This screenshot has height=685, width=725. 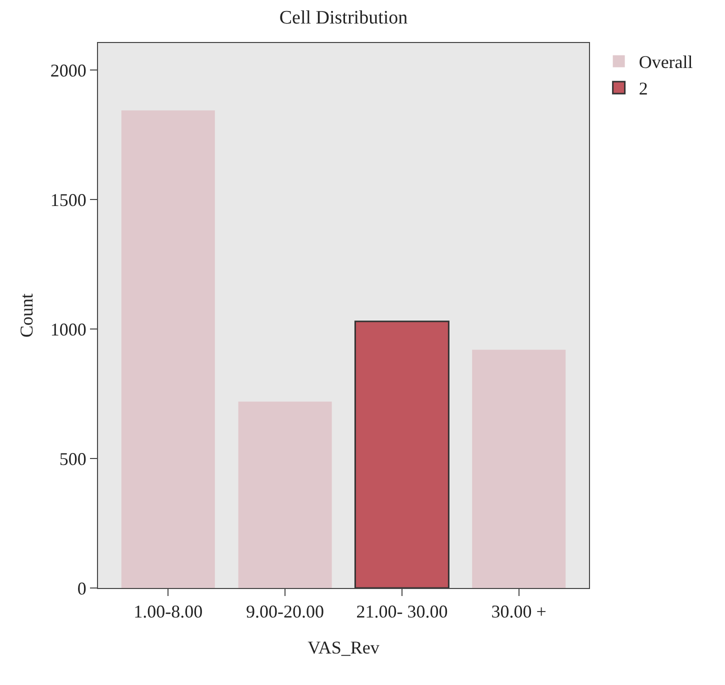 I want to click on y-tick-label: 500, so click(x=72, y=458).